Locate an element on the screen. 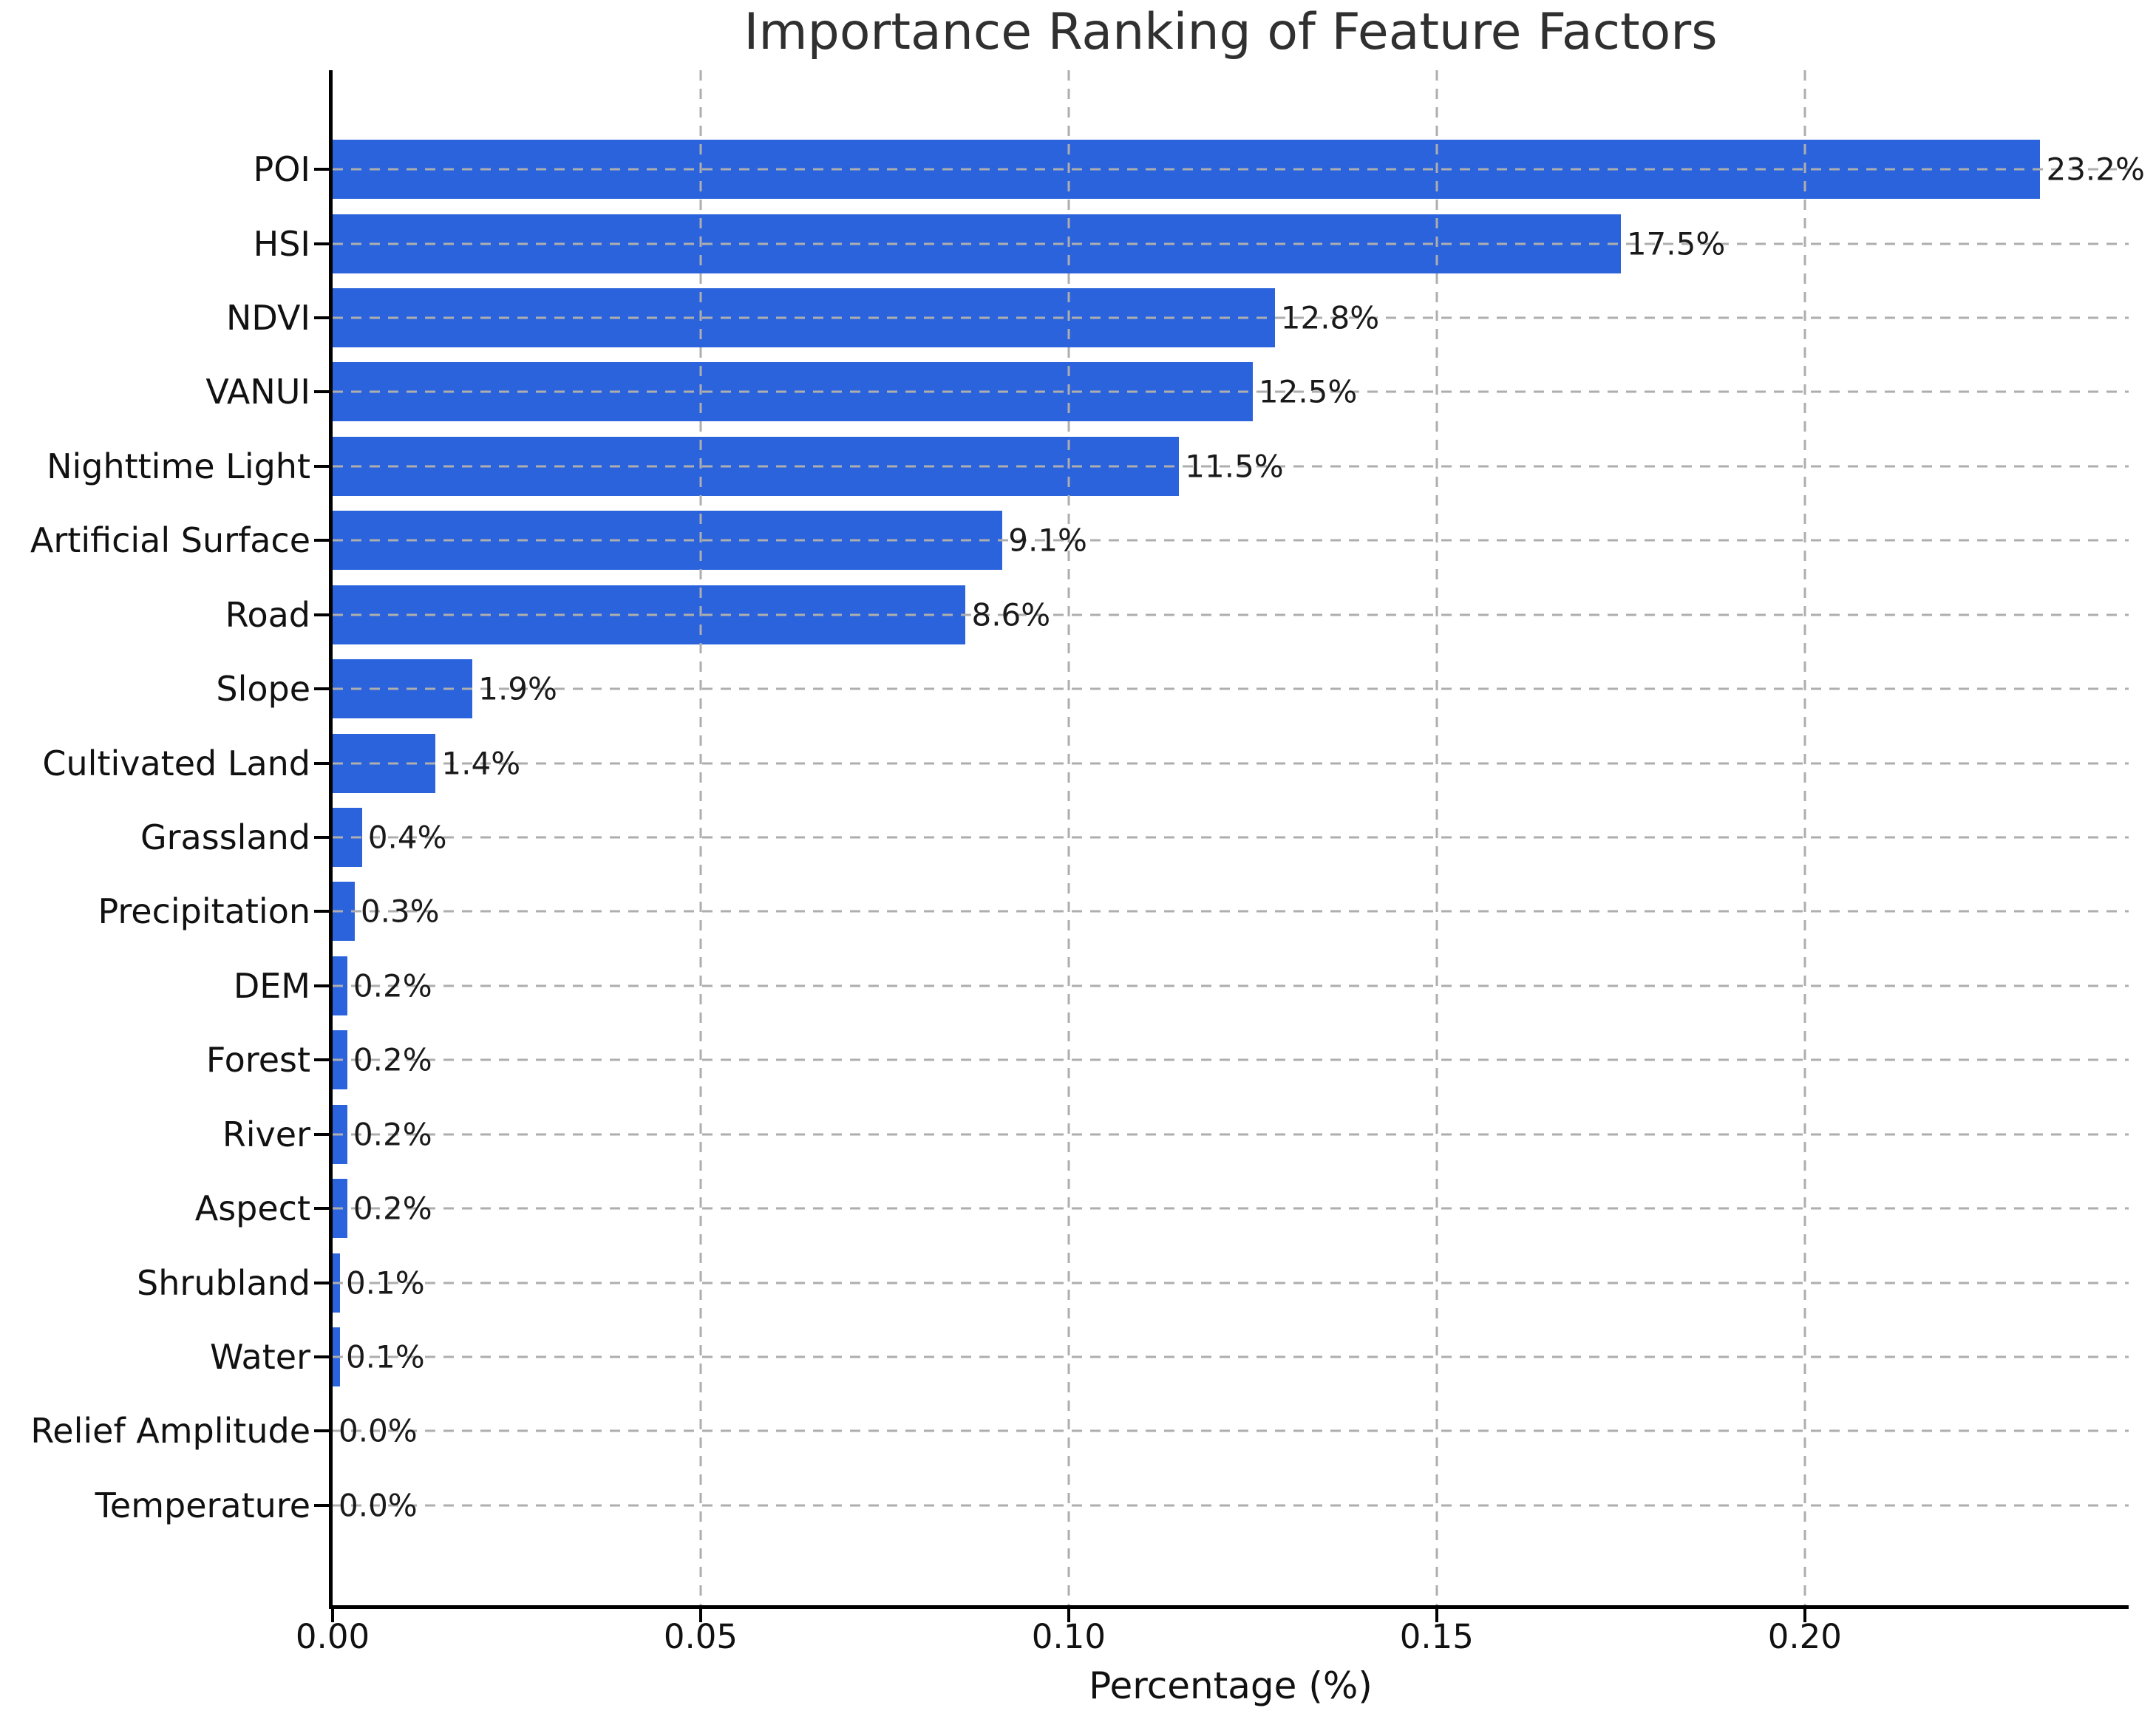 The width and height of the screenshot is (2156, 1722). bar-row: VANUI 12.5% is located at coordinates (1167, 392).